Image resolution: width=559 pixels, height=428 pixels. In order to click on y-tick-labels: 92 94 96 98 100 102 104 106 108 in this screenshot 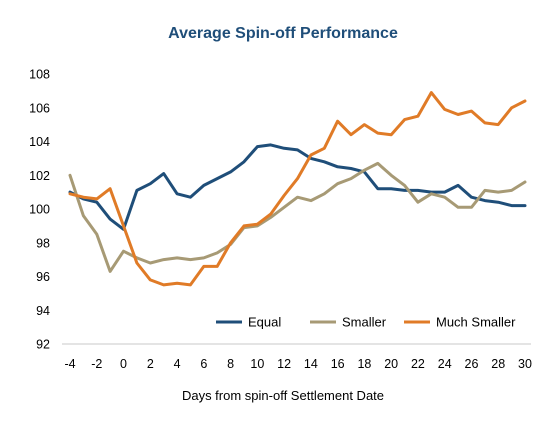, I will do `click(39, 210)`.